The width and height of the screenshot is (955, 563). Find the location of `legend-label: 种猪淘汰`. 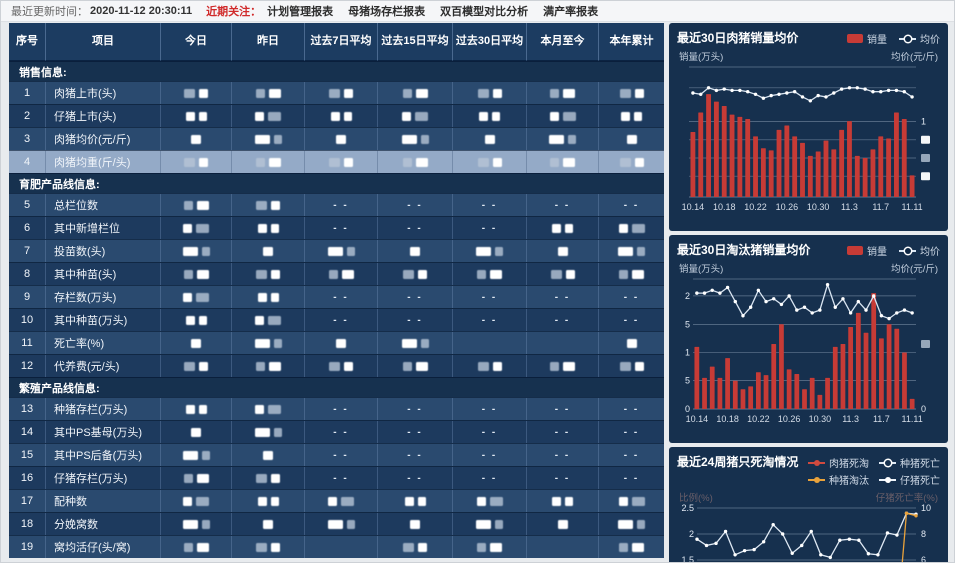

legend-label: 种猪淘汰 is located at coordinates (849, 481).